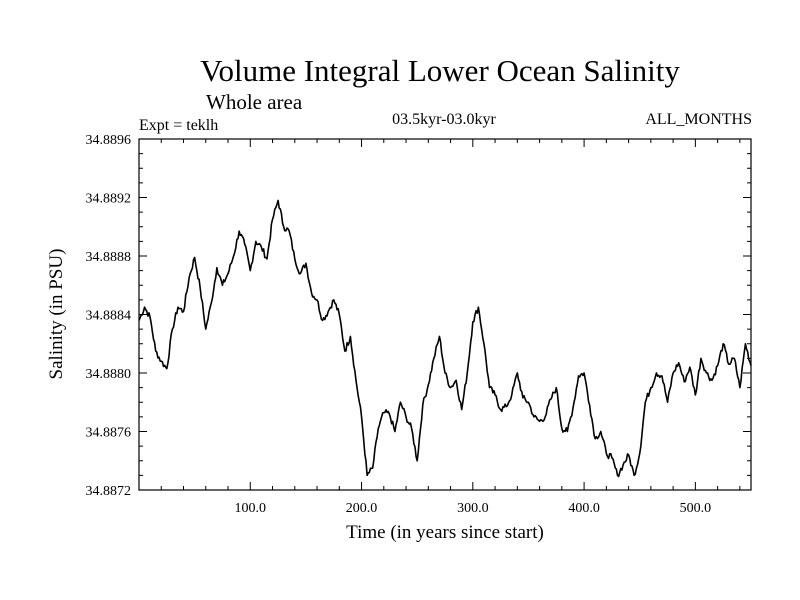 The width and height of the screenshot is (800, 600). What do you see at coordinates (362, 508) in the screenshot?
I see `x-tick-label: 200.0` at bounding box center [362, 508].